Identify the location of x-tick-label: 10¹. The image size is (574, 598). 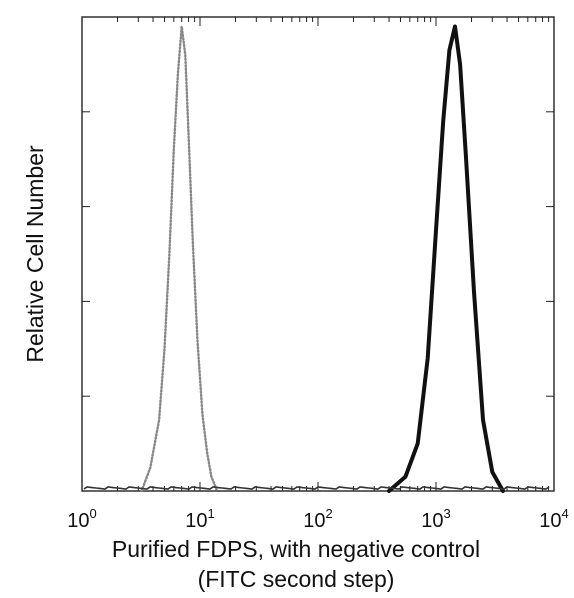
(199, 519).